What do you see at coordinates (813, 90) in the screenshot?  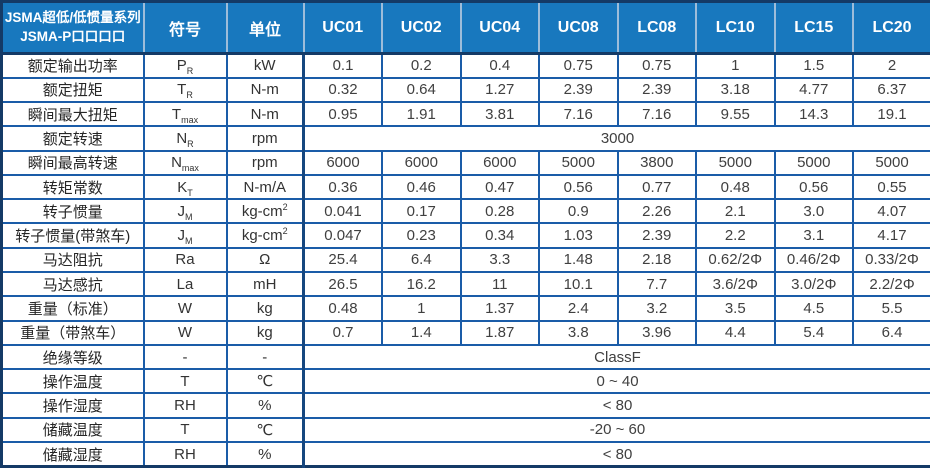 I see `spec-value: 4.77` at bounding box center [813, 90].